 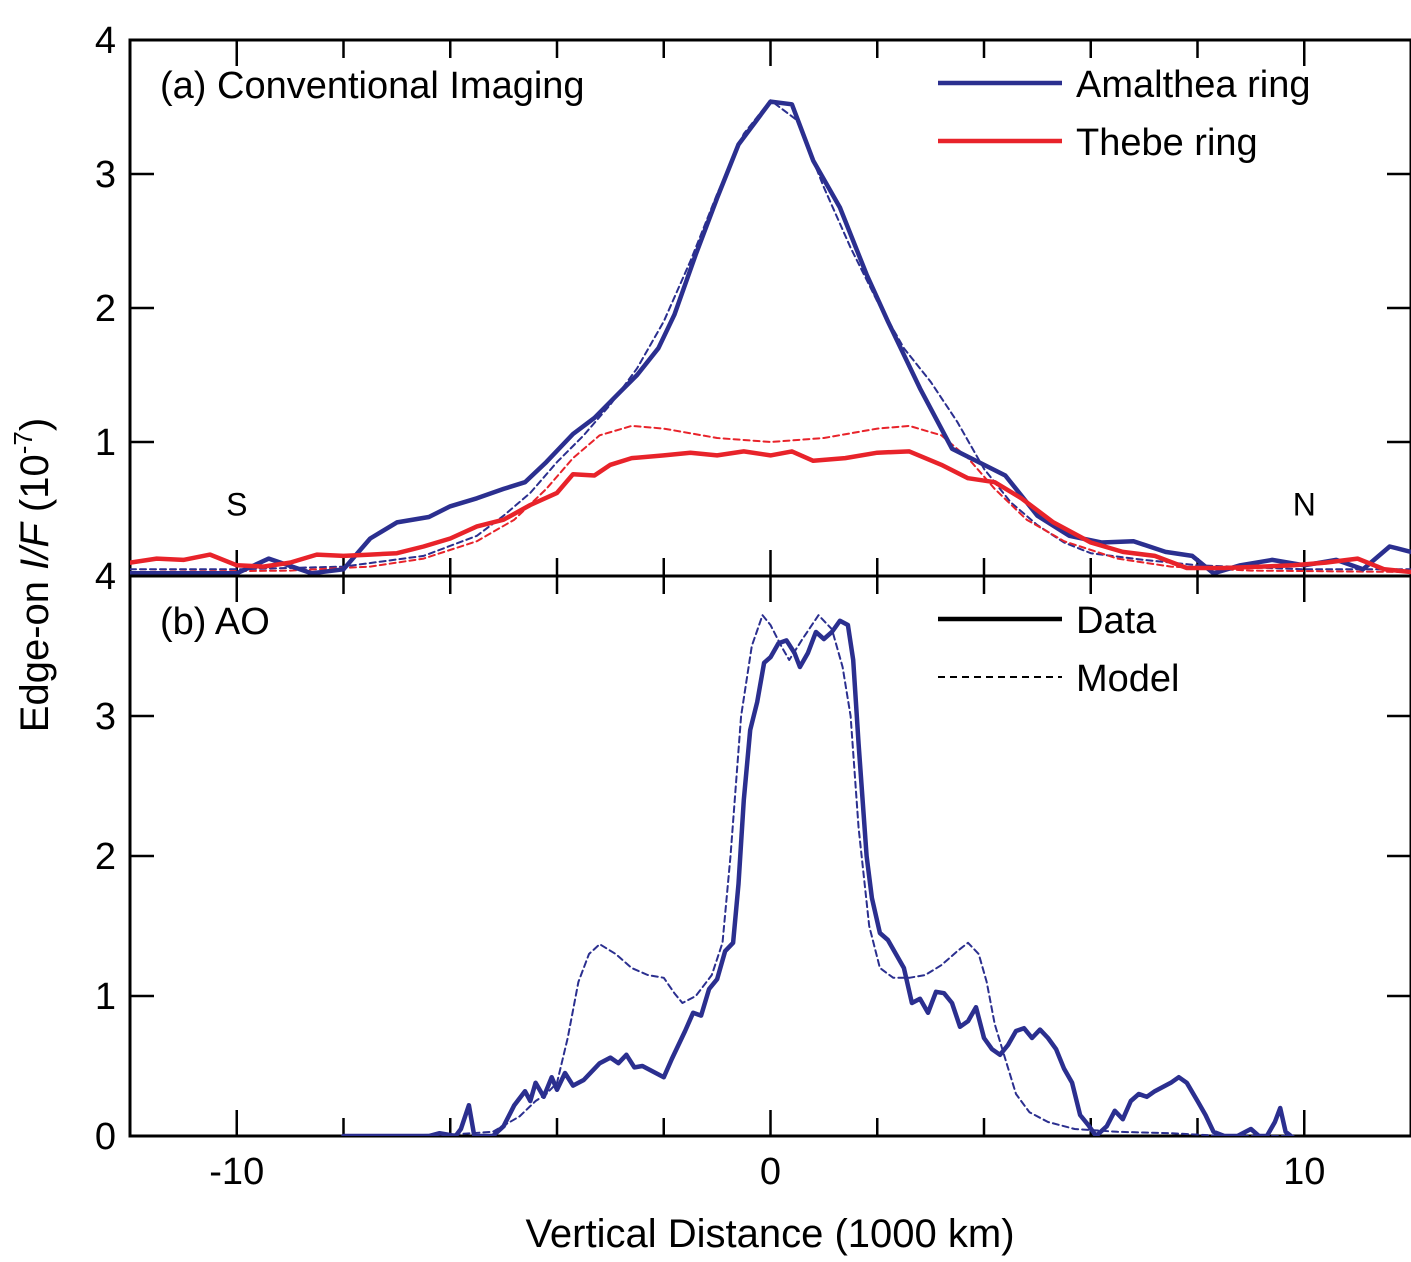 I want to click on legend-label: Model, so click(x=1128, y=679).